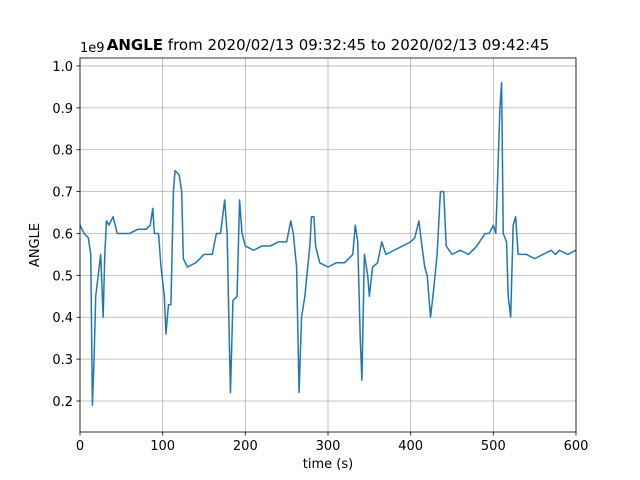  I want to click on x-tick-label: 100, so click(162, 446).